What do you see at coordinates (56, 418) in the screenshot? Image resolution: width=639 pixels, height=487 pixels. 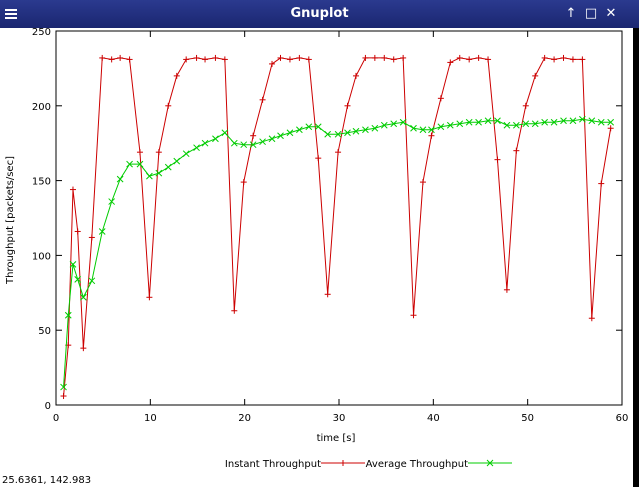 I see `x-tick-label: 0` at bounding box center [56, 418].